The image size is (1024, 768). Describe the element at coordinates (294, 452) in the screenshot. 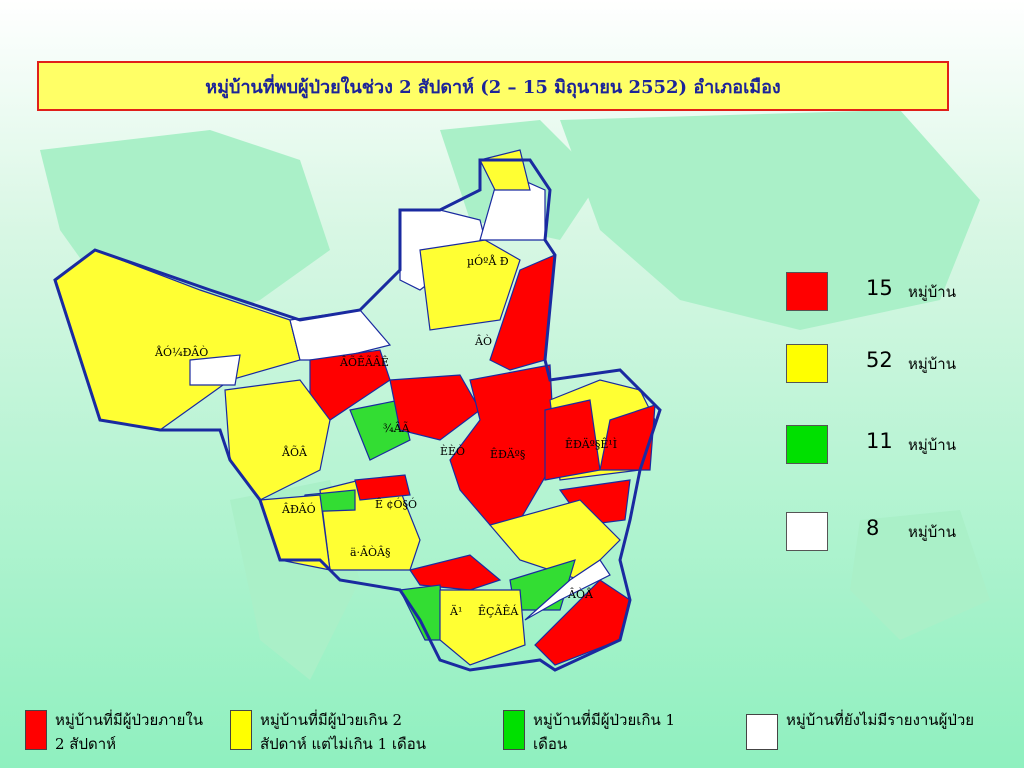

I see `map-label: ÅÕÂ` at that location.